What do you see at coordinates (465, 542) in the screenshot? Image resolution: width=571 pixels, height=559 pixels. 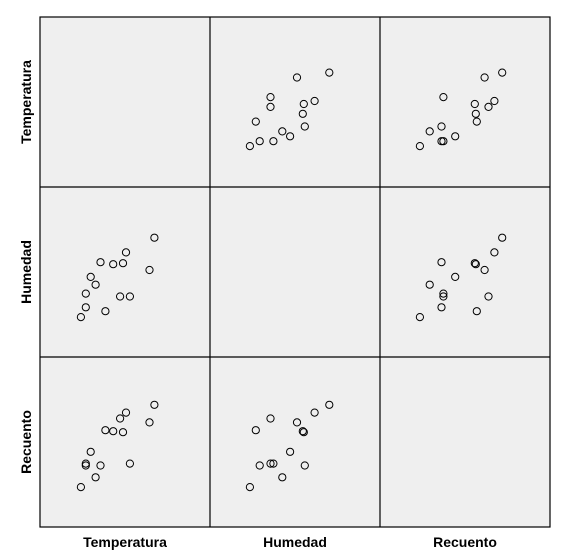 I see `x-label-recuento: Recuento` at bounding box center [465, 542].